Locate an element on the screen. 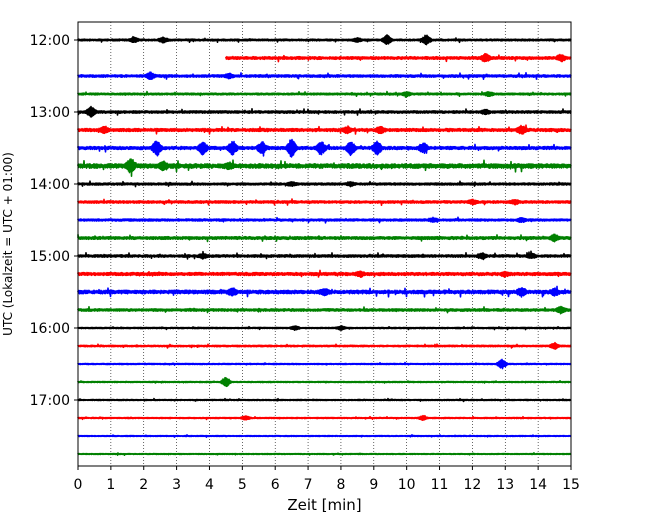 The image size is (650, 520). x-tick-label: 14 is located at coordinates (538, 485).